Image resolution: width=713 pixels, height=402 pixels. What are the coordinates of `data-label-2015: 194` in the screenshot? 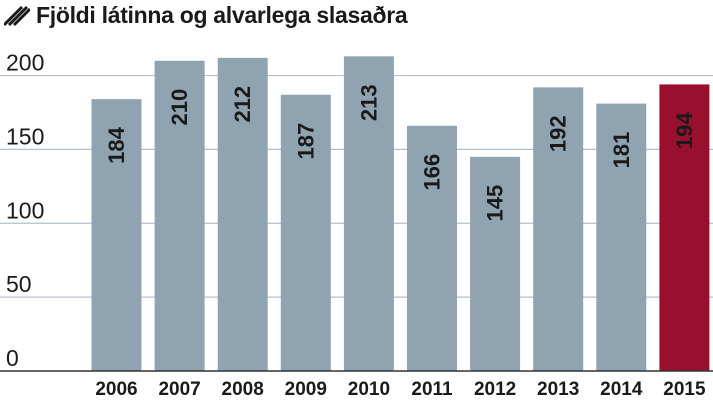 It's located at (684, 130).